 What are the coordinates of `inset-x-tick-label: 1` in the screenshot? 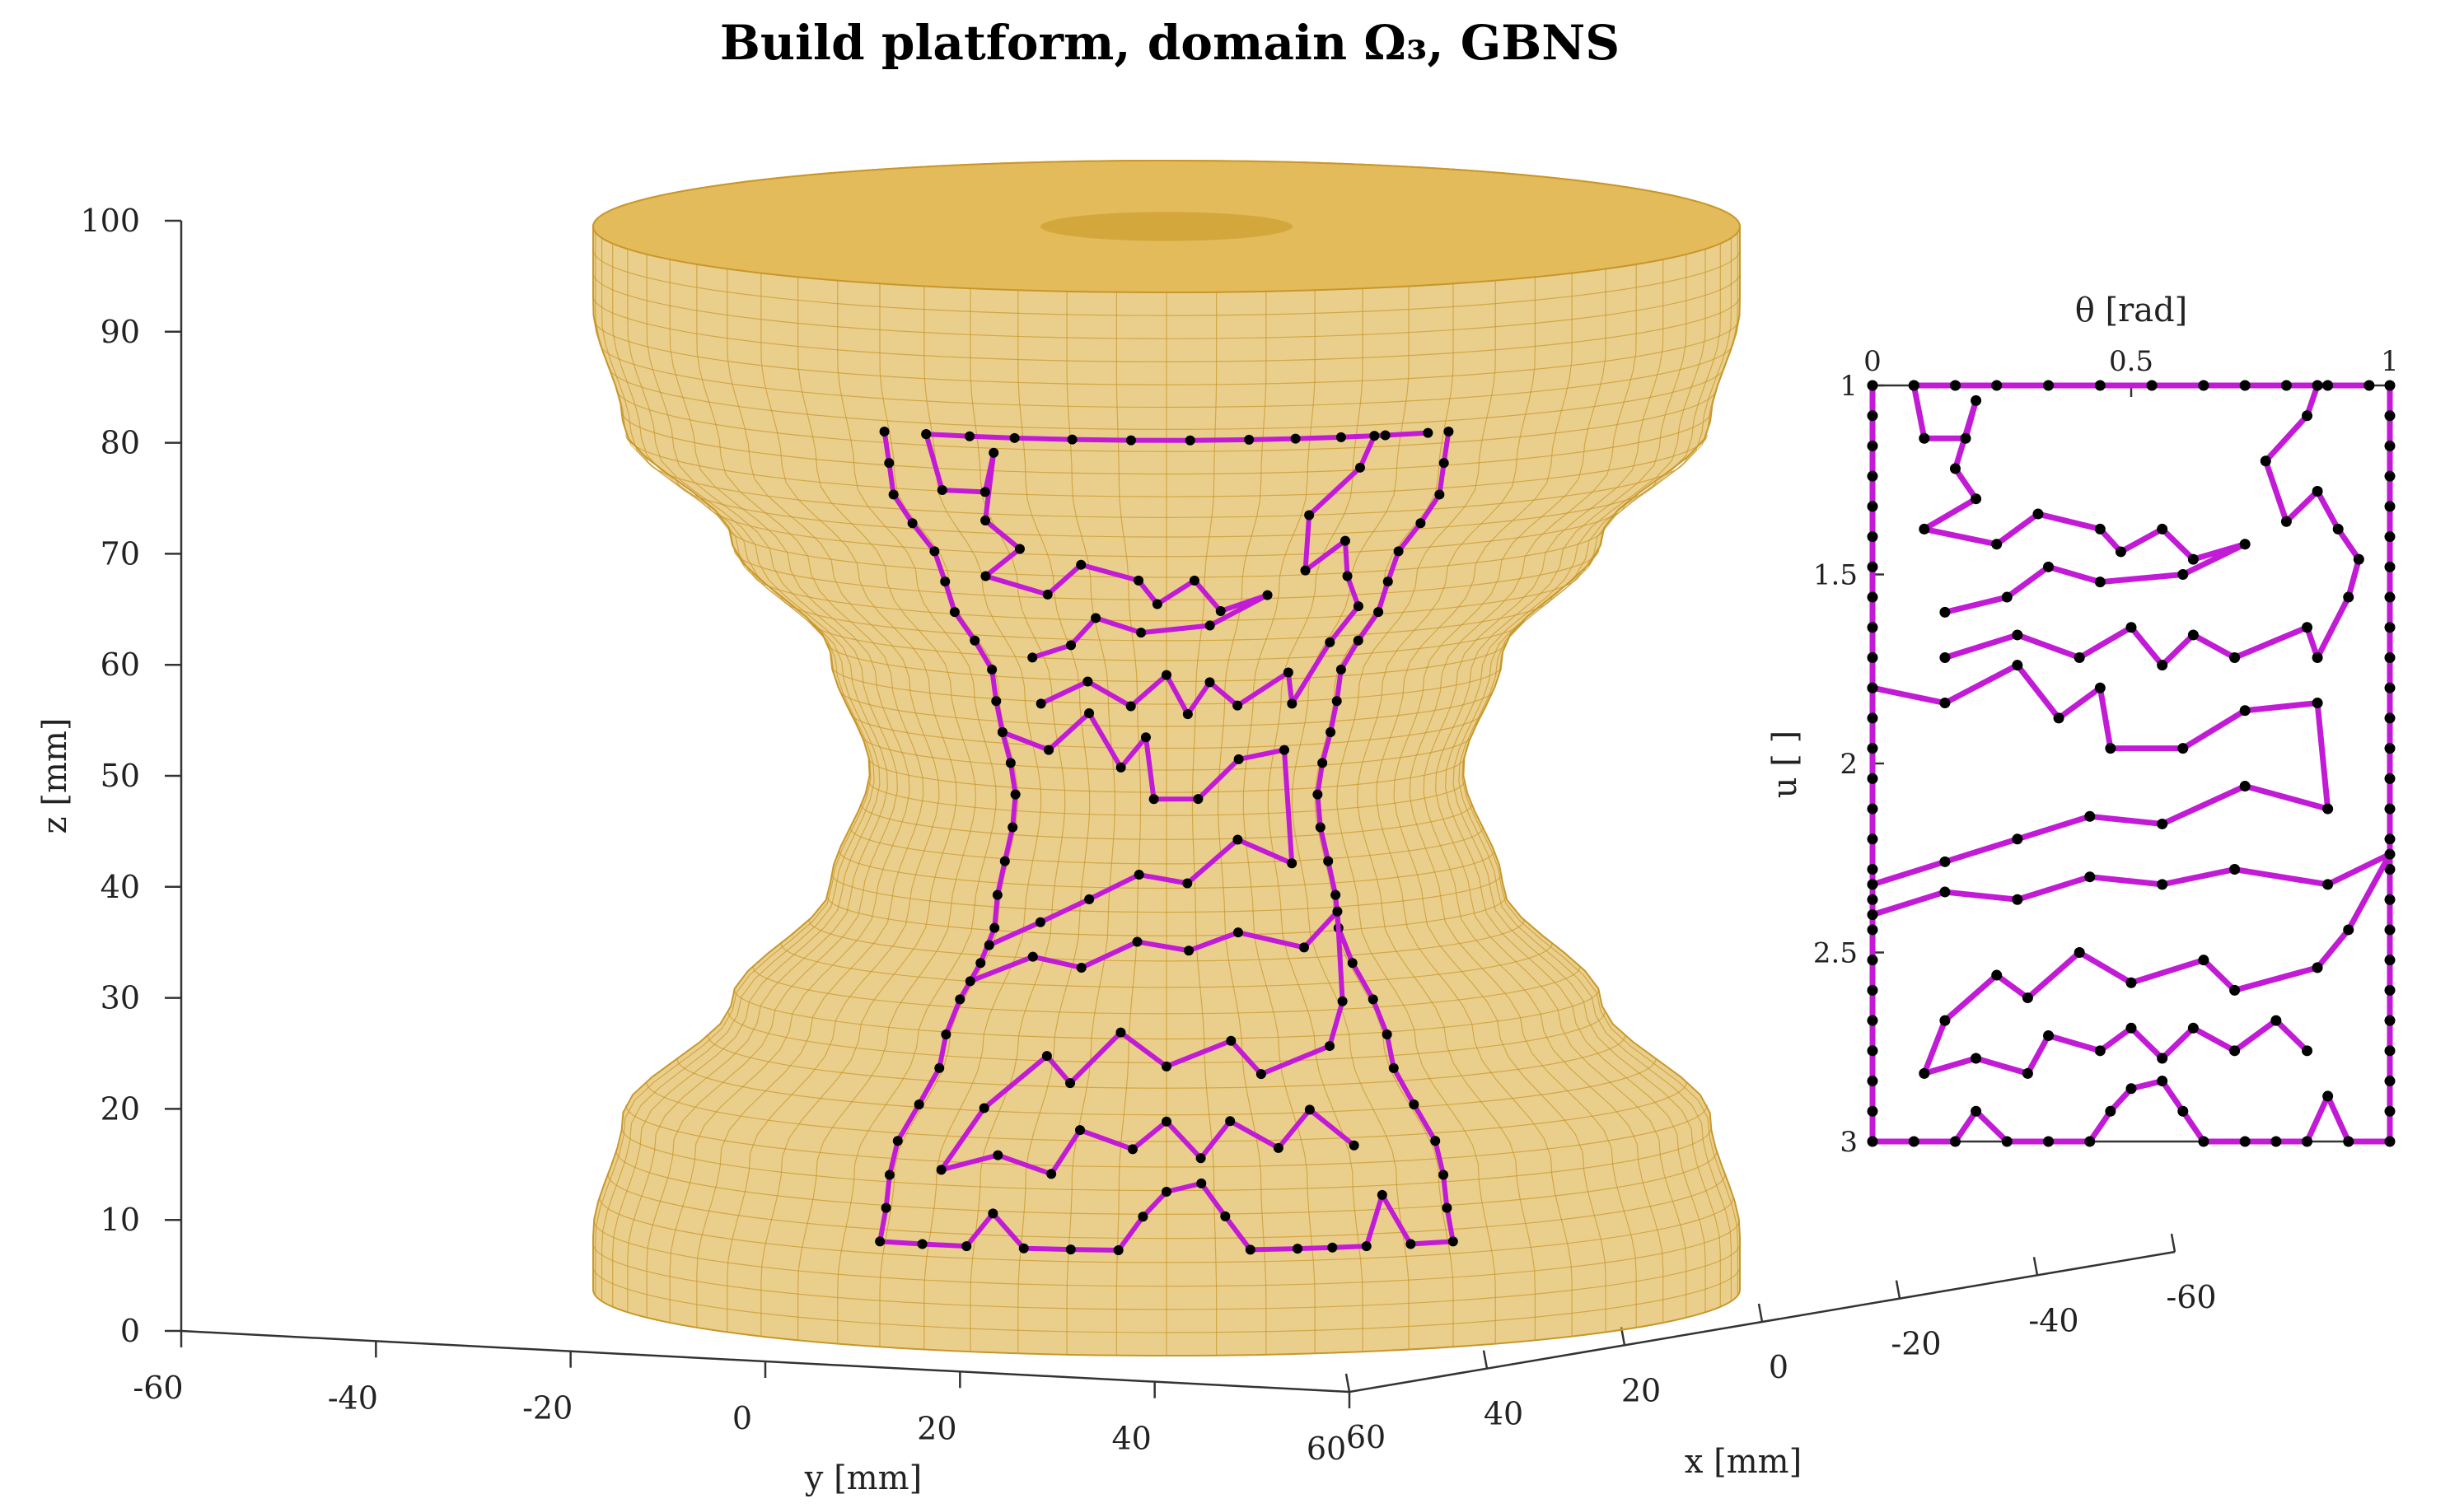 It's located at (2390, 361).